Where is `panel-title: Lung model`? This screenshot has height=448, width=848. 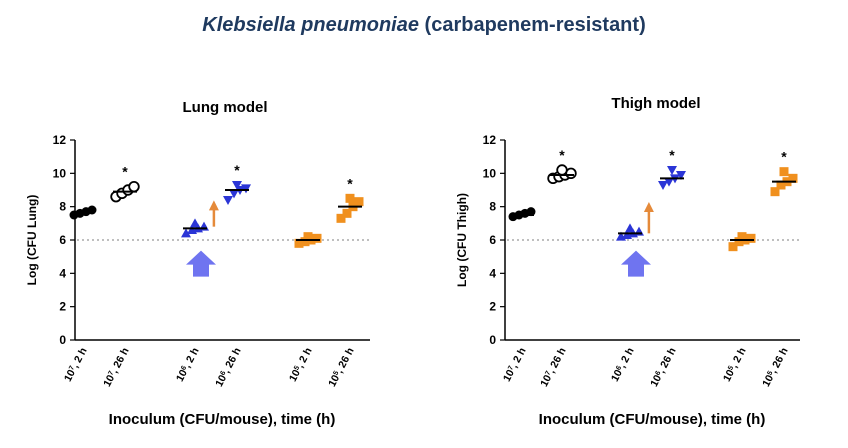
panel-title: Lung model is located at coordinates (225, 107).